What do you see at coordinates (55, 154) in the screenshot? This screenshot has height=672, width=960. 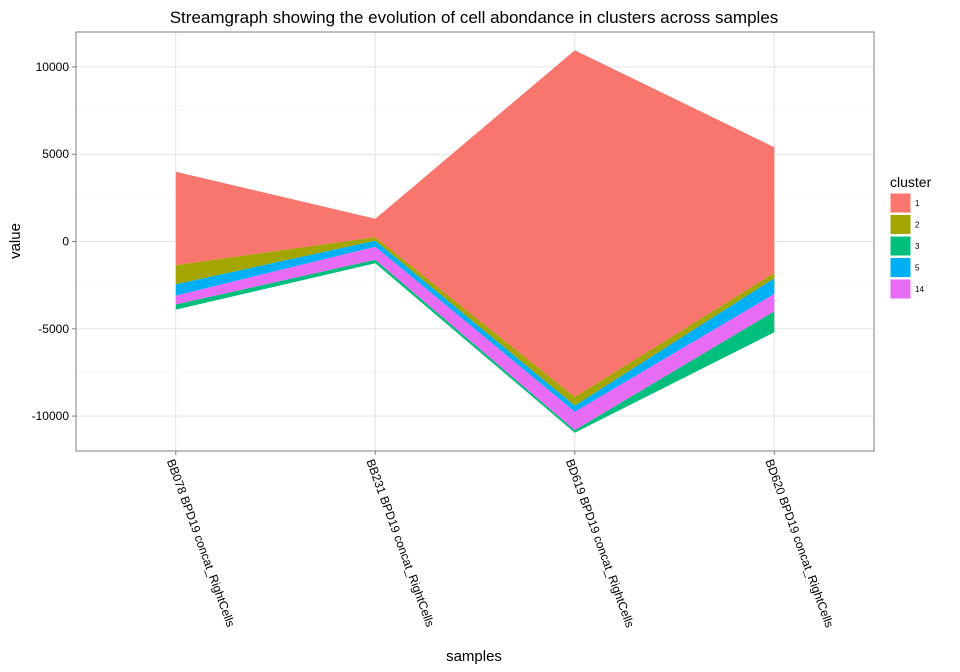 I see `y-tick-label: 5000` at bounding box center [55, 154].